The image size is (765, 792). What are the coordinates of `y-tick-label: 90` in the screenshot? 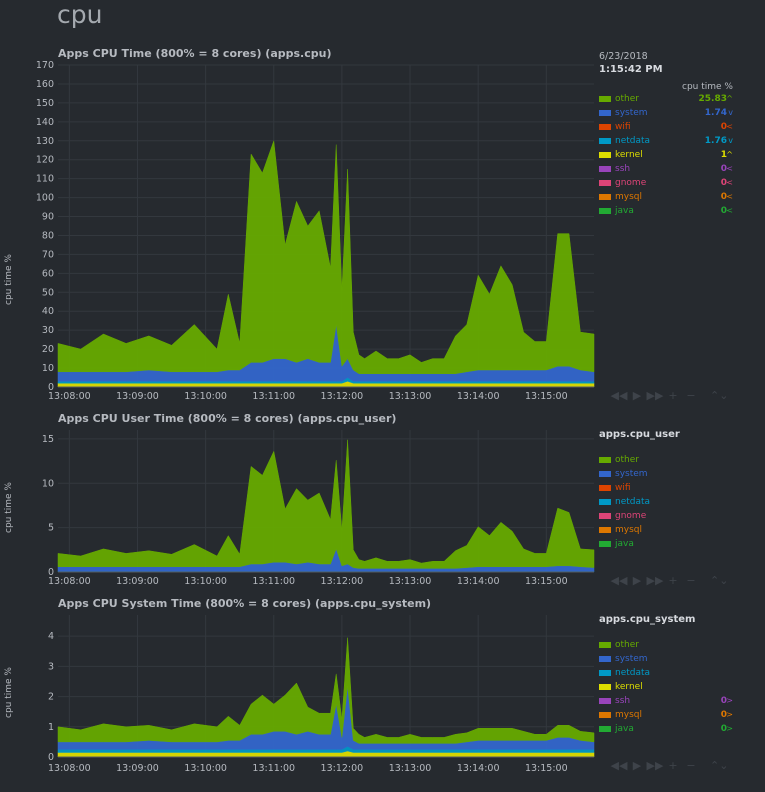 It's located at (48, 217).